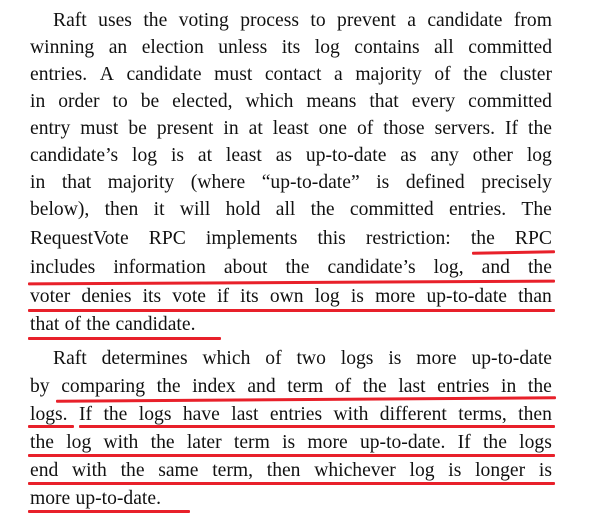  Describe the element at coordinates (118, 498) in the screenshot. I see `word: up-to-date.` at that location.